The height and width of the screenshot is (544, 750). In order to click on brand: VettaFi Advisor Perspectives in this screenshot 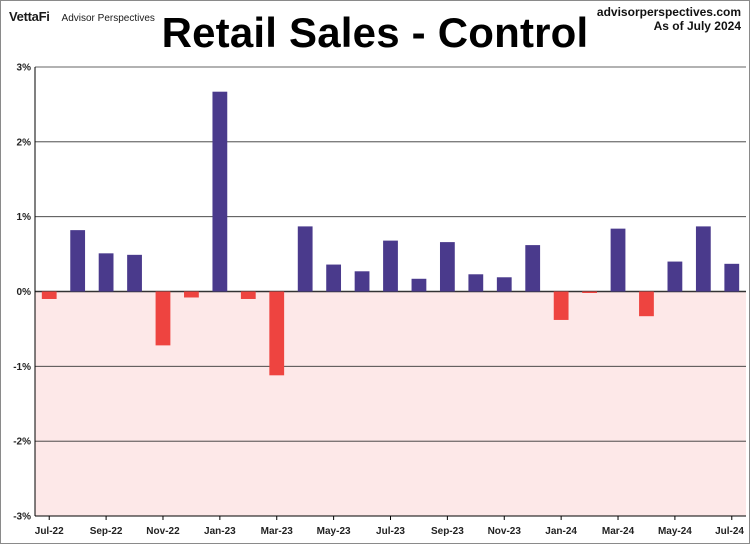, I will do `click(82, 16)`.